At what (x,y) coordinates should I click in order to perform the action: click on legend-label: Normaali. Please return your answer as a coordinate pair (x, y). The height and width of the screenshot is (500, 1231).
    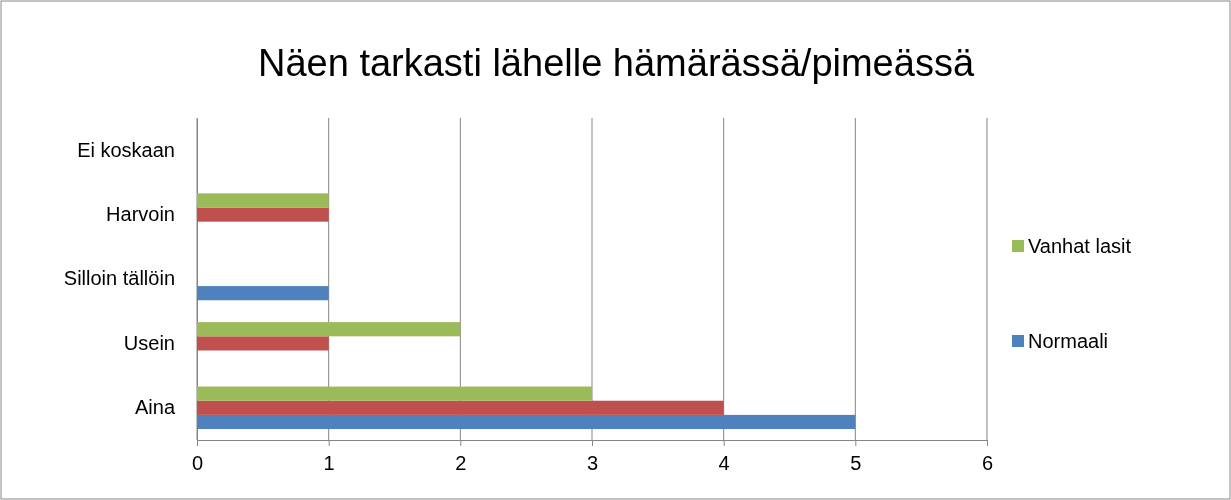
    Looking at the image, I should click on (1068, 341).